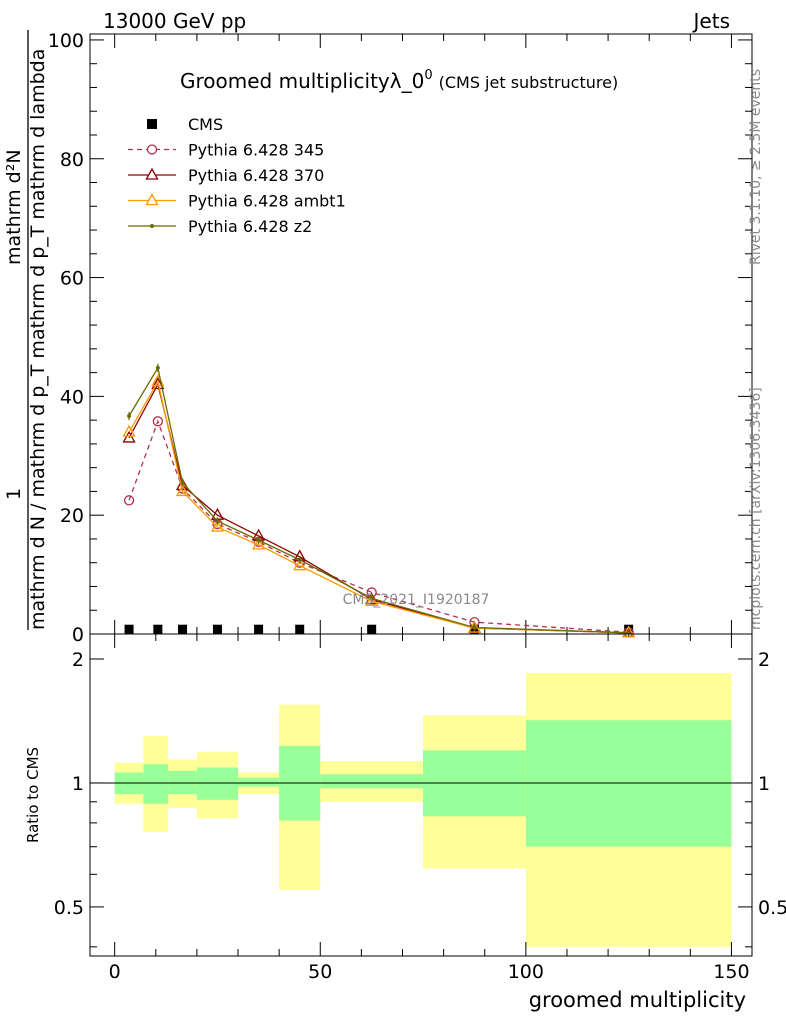 This screenshot has height=1024, width=786. I want to click on series-line, so click(378, 526).